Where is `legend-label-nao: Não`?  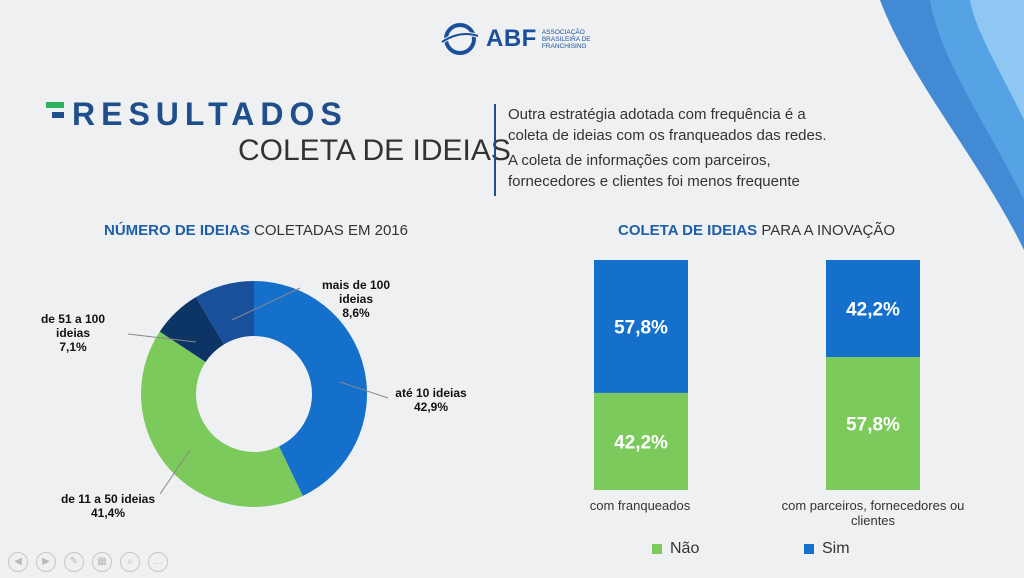 legend-label-nao: Não is located at coordinates (685, 548).